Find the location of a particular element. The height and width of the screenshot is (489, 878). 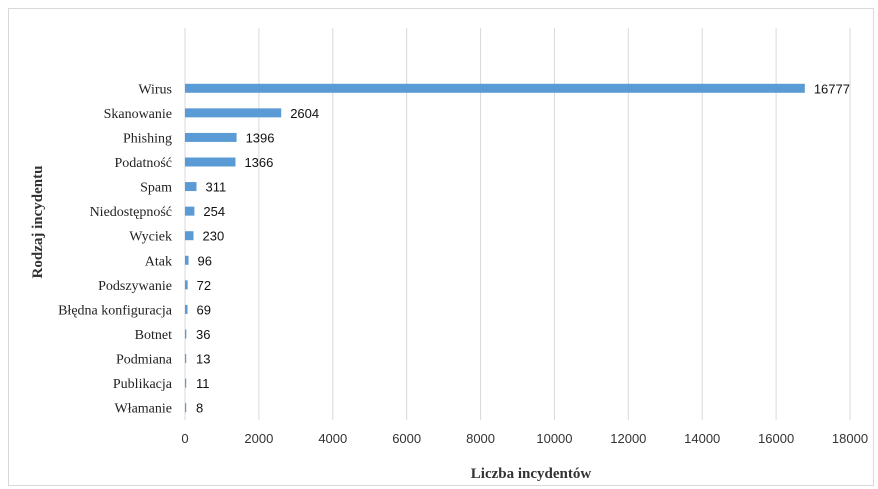

category-label: Atak is located at coordinates (158, 261).